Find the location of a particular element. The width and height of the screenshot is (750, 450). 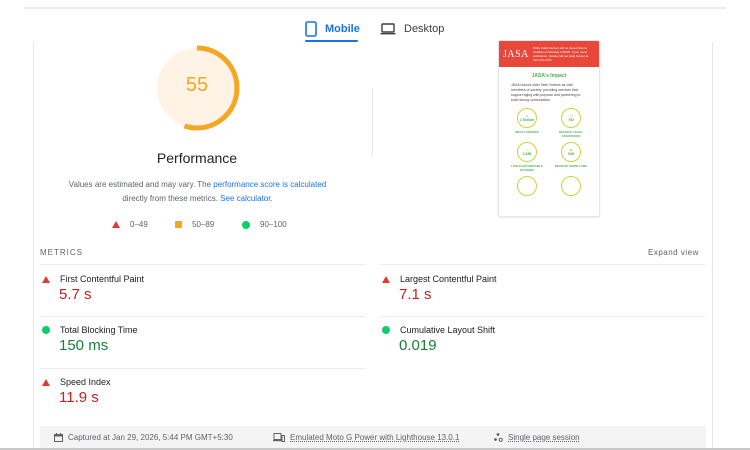

device-tabs: Mobile Desktop is located at coordinates (375, 29).